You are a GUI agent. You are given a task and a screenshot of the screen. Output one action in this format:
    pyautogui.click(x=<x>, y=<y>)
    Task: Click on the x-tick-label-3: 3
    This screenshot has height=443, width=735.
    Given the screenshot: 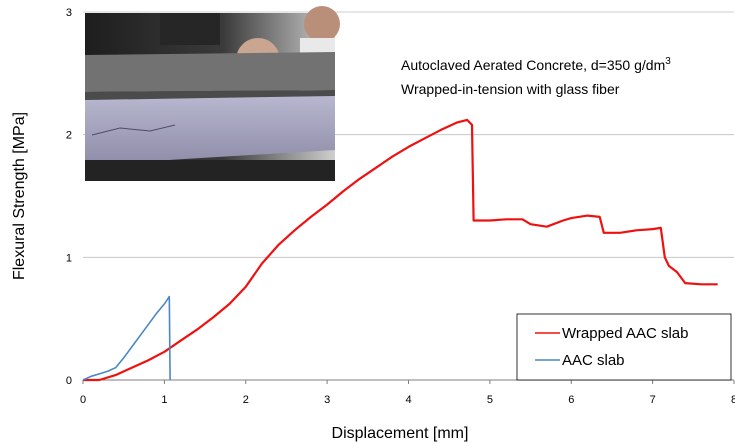 What is the action you would take?
    pyautogui.click(x=327, y=400)
    